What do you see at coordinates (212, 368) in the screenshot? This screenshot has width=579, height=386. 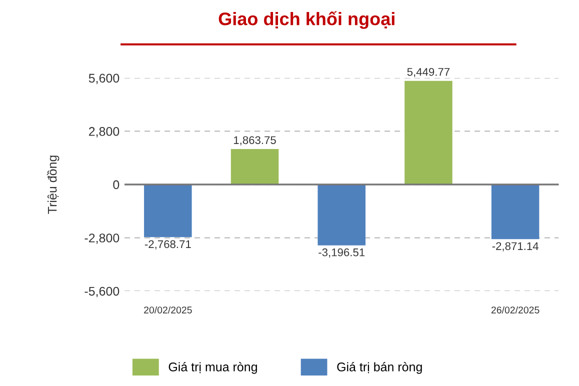 I see `legend-label: Giá trị mua ròng` at bounding box center [212, 368].